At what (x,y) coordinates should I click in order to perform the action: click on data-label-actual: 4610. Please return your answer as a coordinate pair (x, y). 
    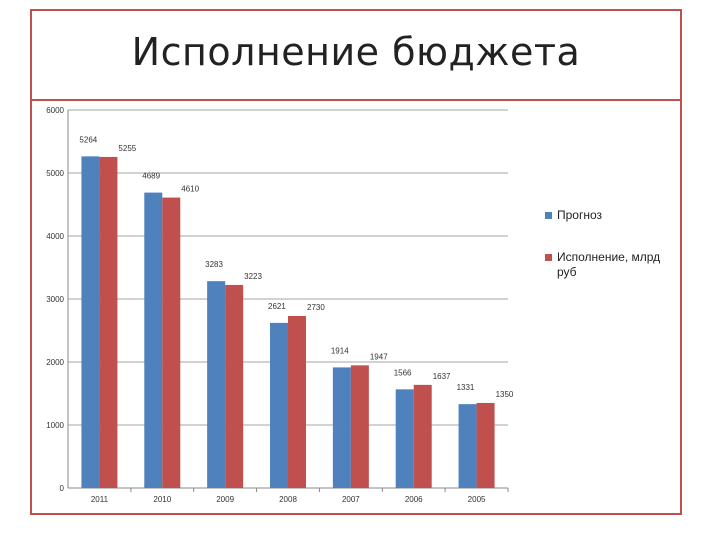
    Looking at the image, I should click on (190, 189).